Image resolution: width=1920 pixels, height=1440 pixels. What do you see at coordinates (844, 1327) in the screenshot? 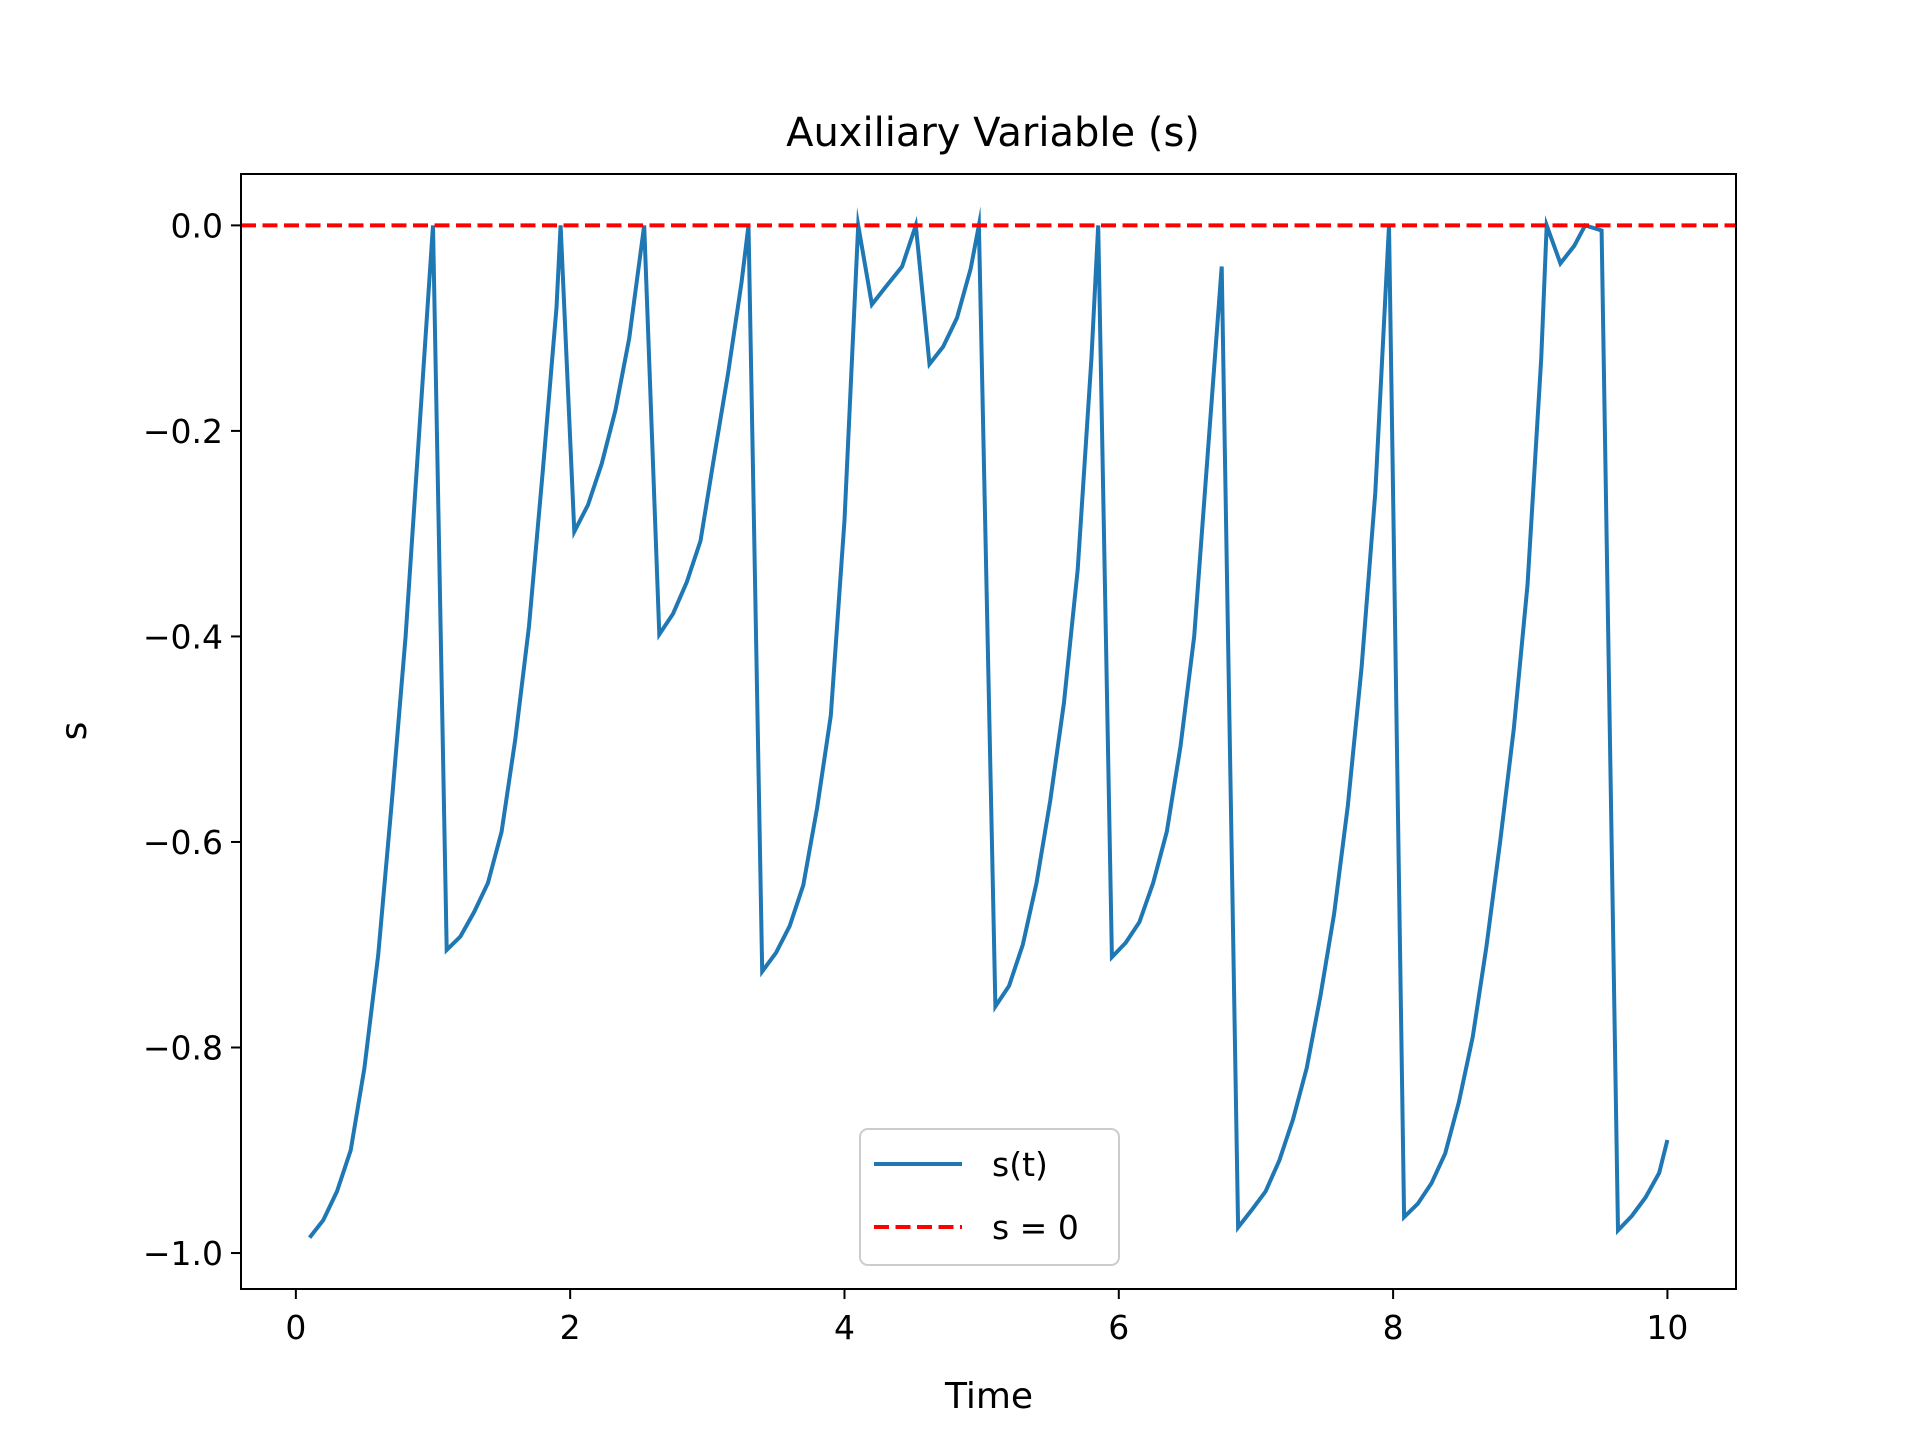
I see `x-tick-label: 4` at bounding box center [844, 1327].